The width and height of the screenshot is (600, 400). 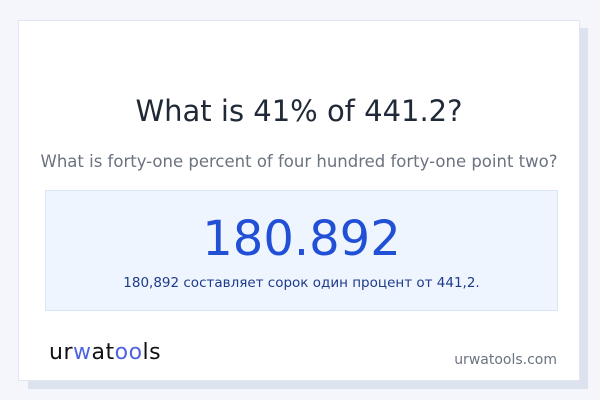 I want to click on result-value: 180.892, so click(x=301, y=239).